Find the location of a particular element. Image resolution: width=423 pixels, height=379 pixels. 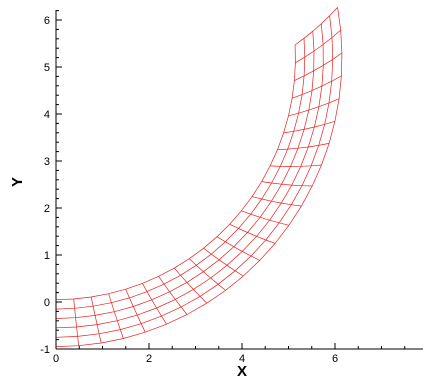

y-tick-label: -1 is located at coordinates (45, 350).